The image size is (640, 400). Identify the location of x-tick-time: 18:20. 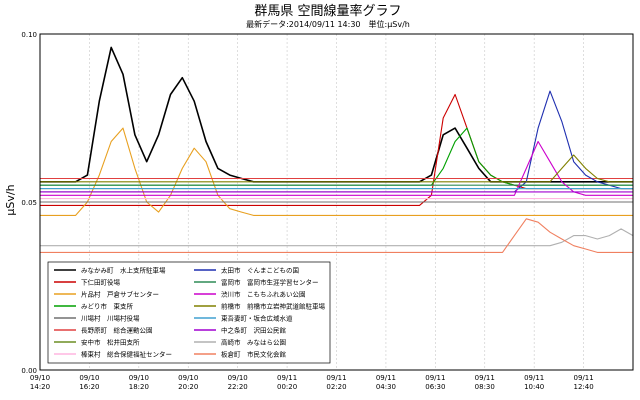
(139, 387).